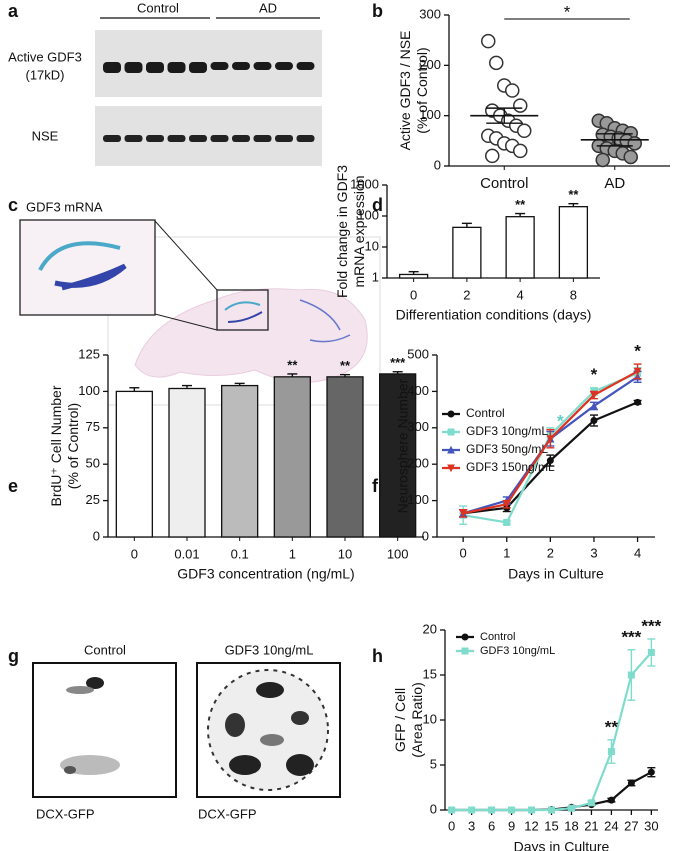 This screenshot has width=685, height=851. Describe the element at coordinates (45, 56) in the screenshot. I see `row-label: Active GDF3` at that location.